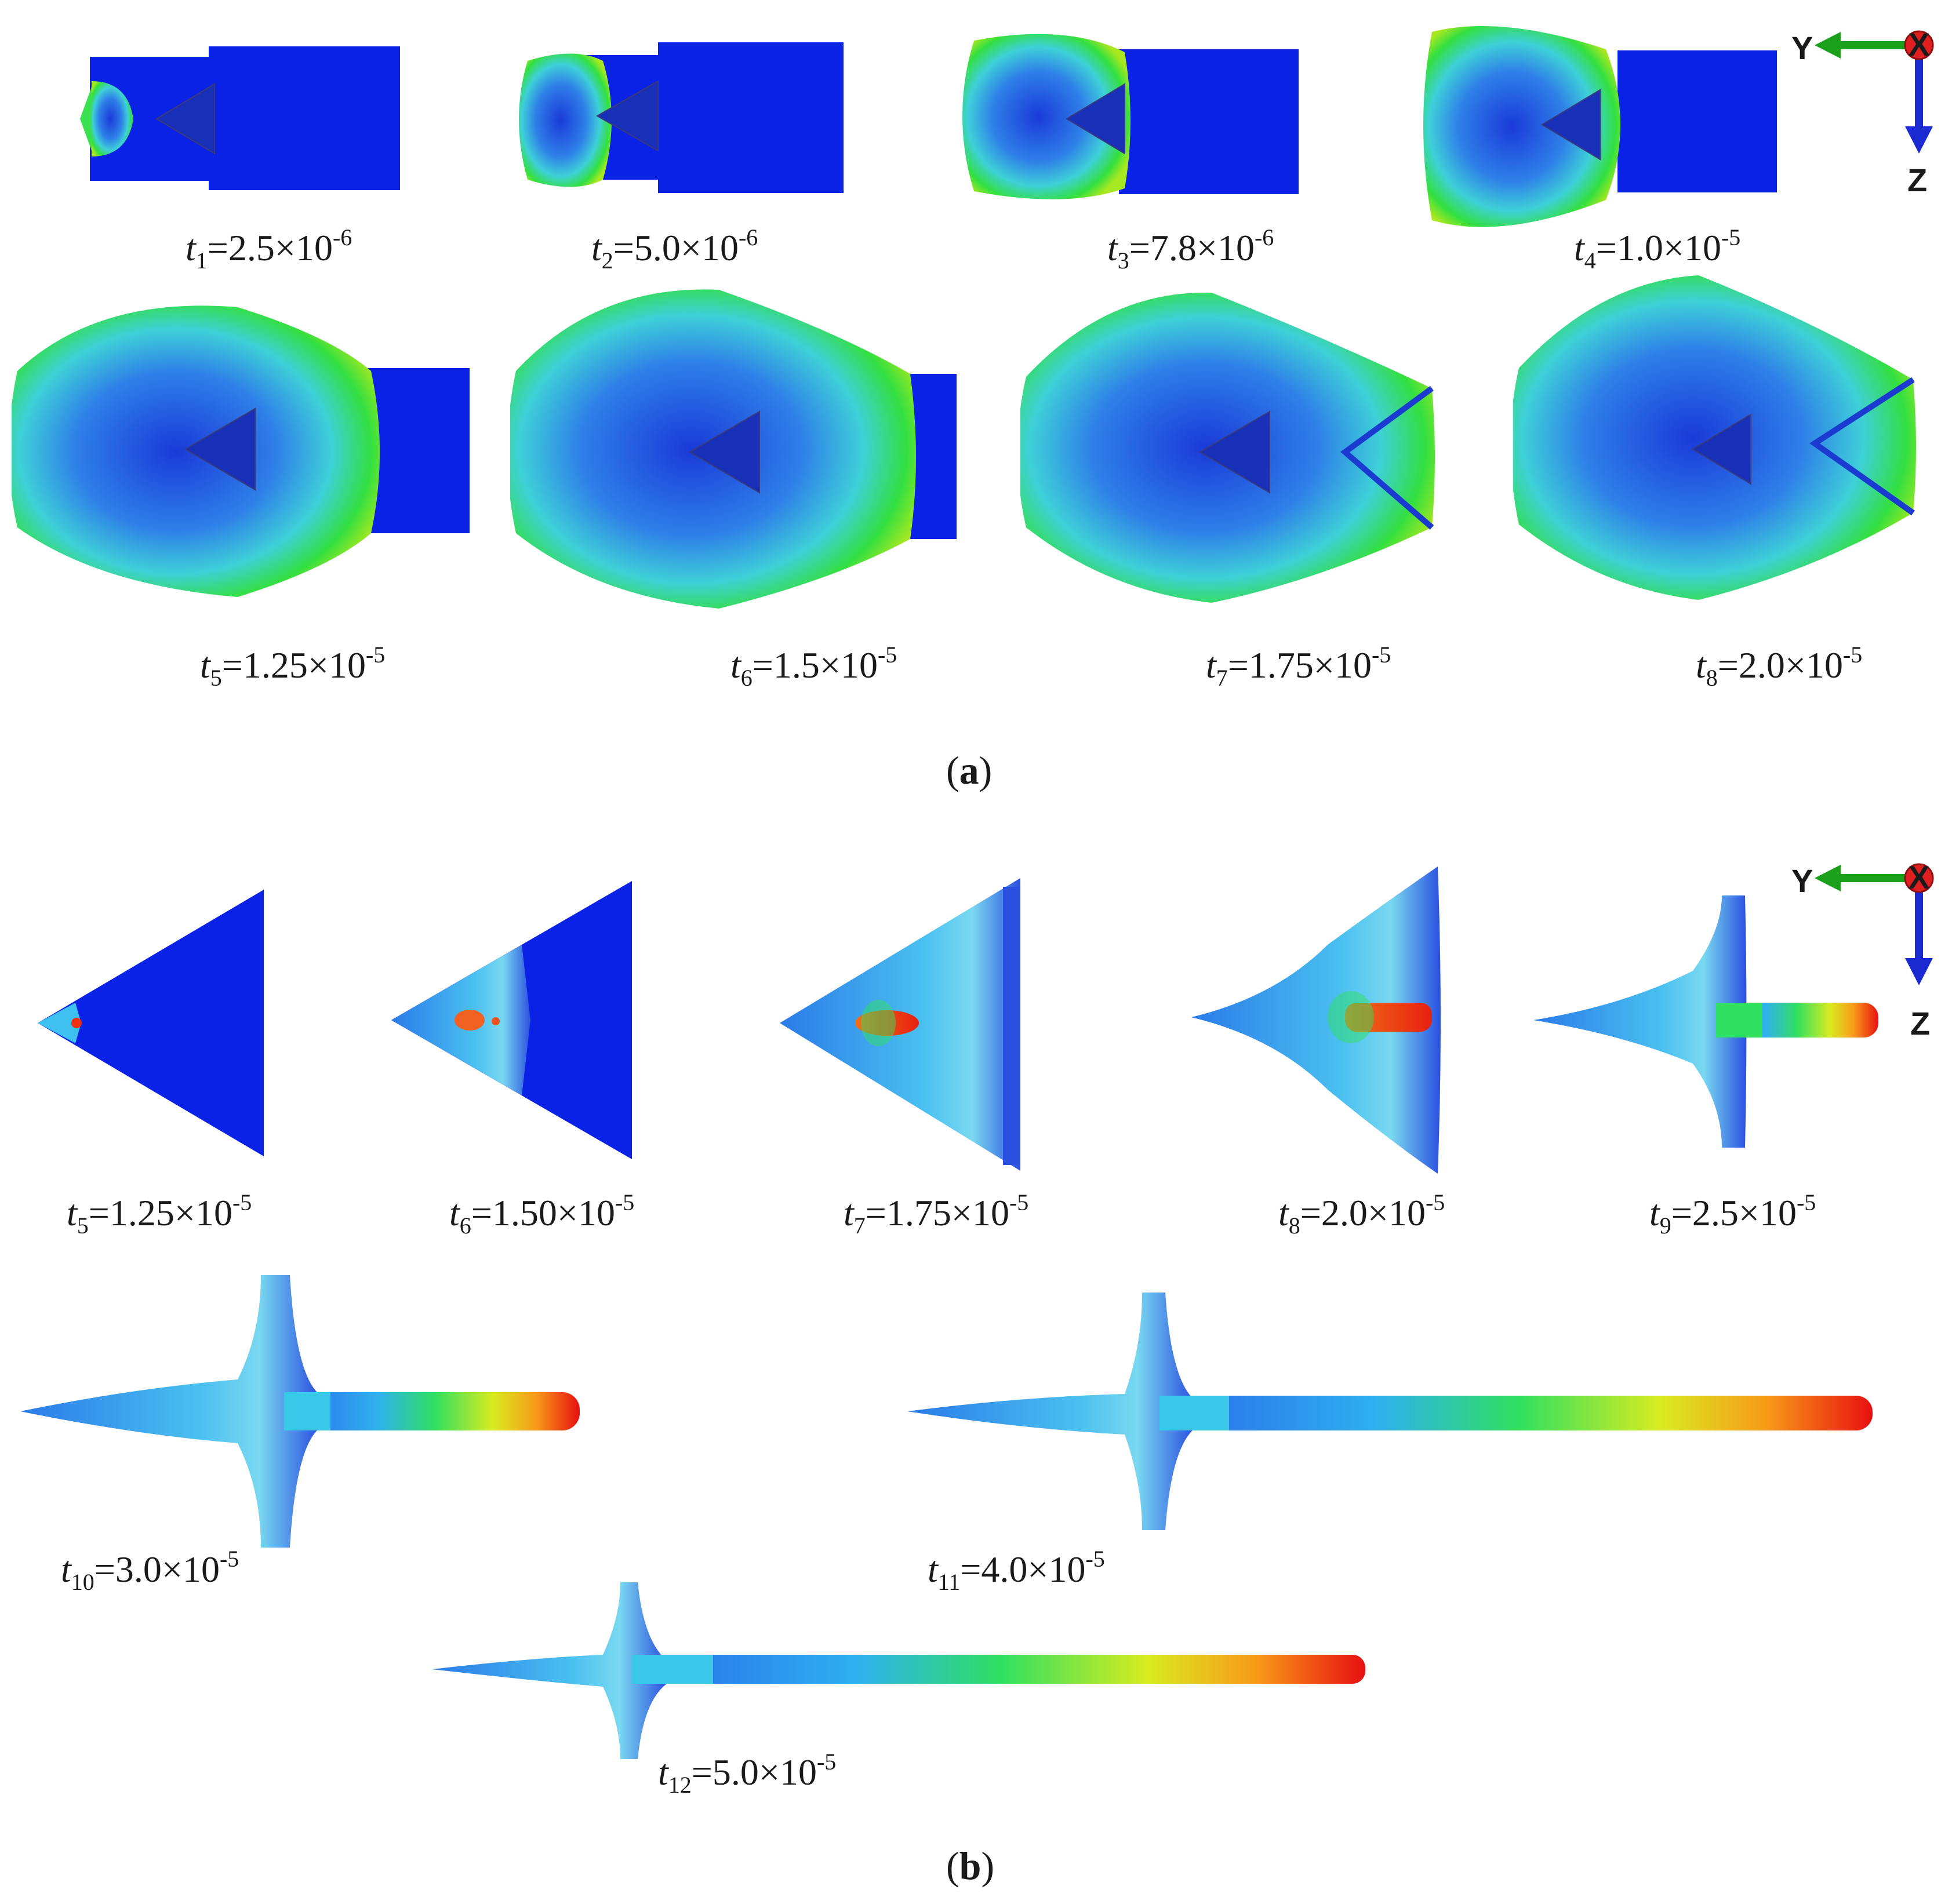  I want to click on panel-a-label: (a), so click(969, 770).